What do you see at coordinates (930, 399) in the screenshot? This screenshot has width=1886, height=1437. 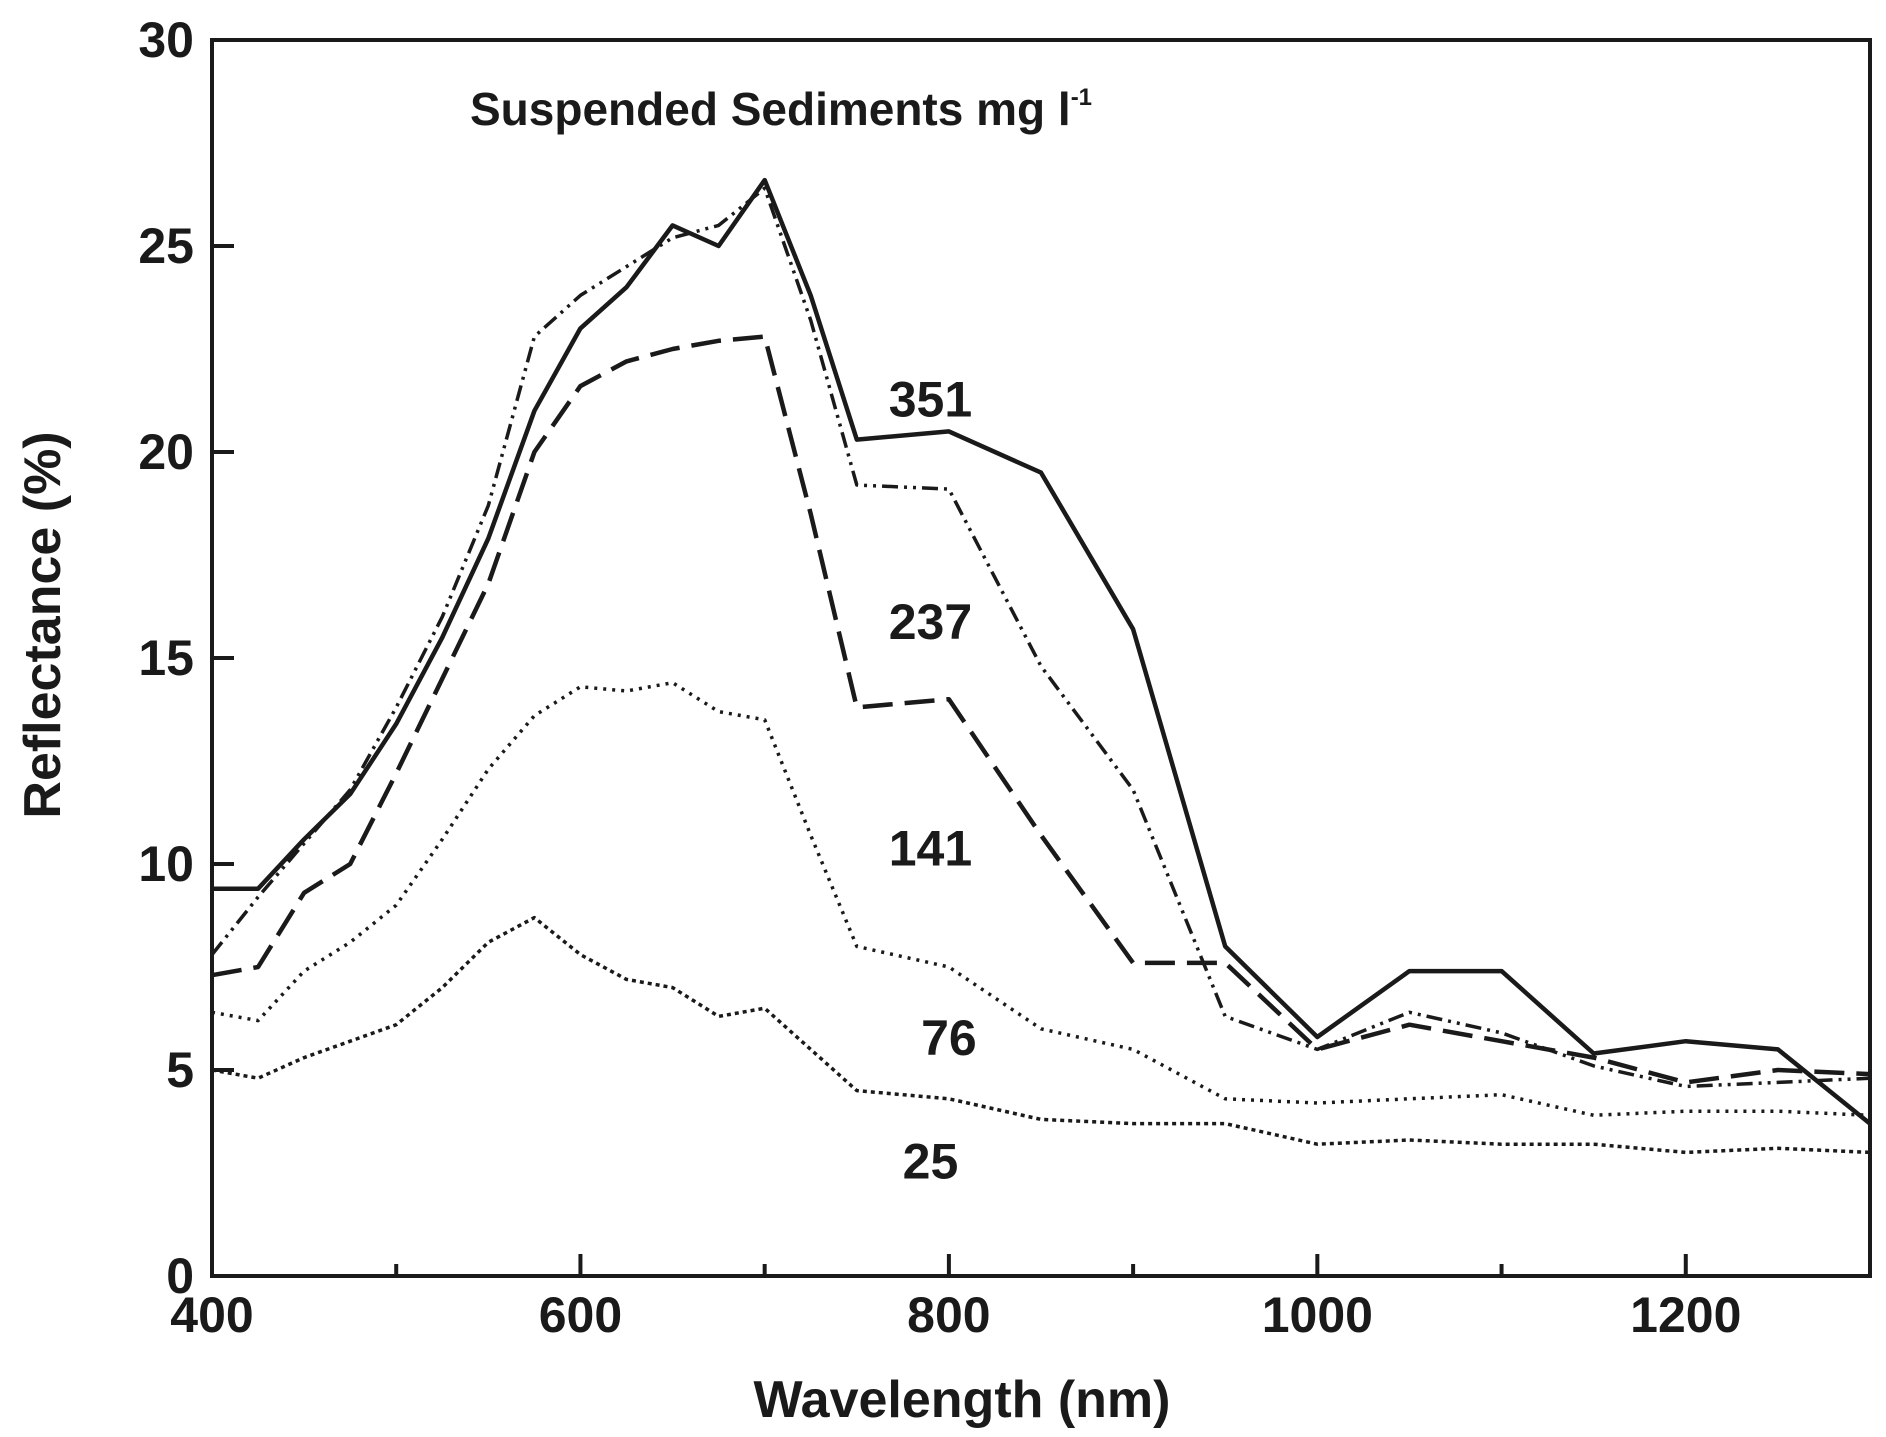 I see `series-label-351: 351` at bounding box center [930, 399].